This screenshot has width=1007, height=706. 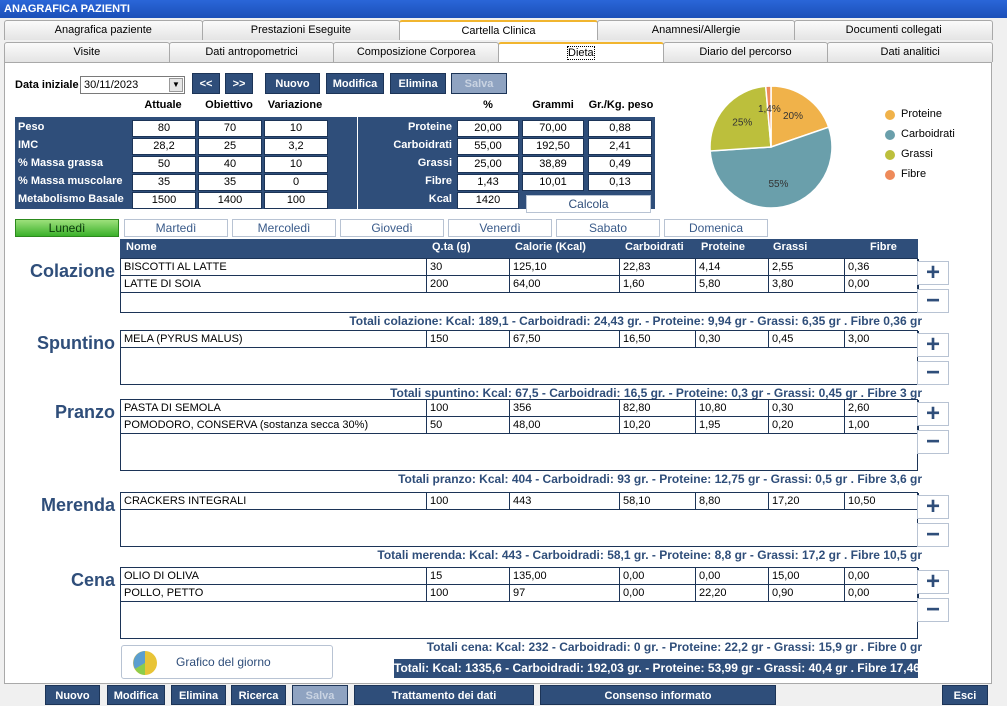 I want to click on day-tab-lunedi: Lunedì, so click(x=67, y=228).